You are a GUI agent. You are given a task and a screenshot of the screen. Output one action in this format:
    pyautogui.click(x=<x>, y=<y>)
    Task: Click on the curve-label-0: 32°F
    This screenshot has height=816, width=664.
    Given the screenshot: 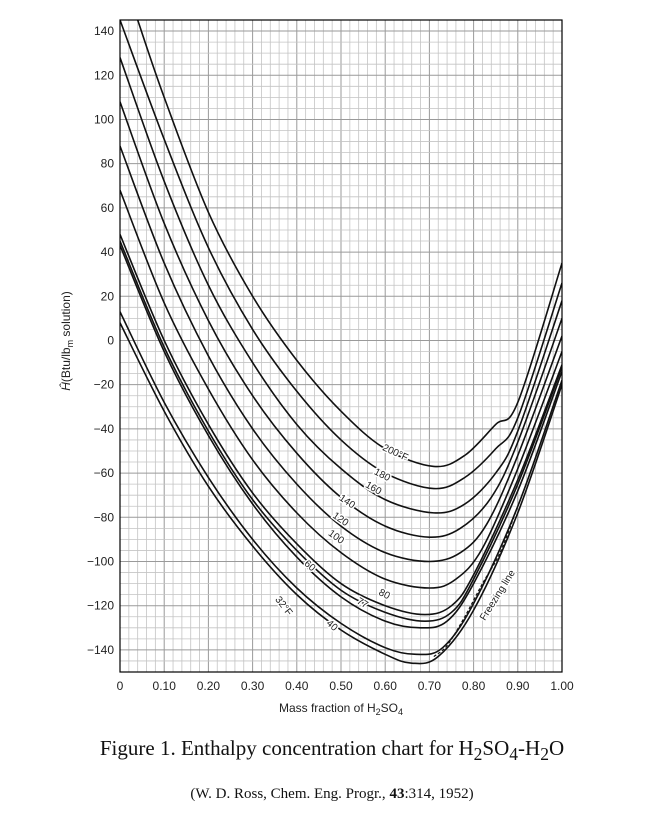 What is the action you would take?
    pyautogui.click(x=283, y=607)
    